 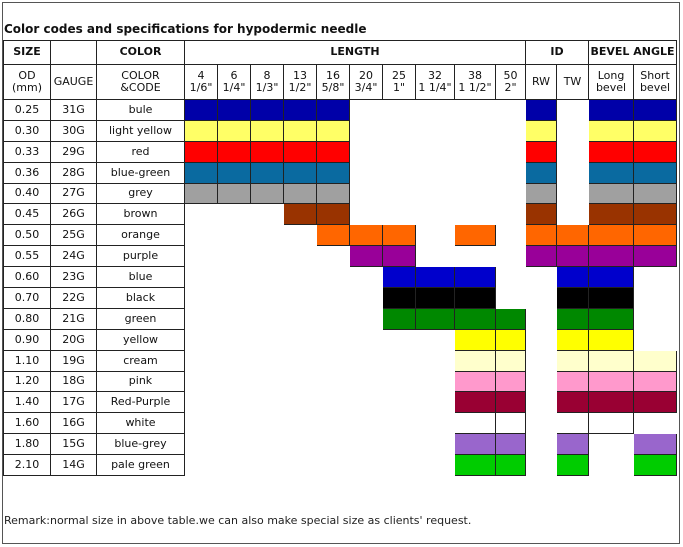 I want to click on table-row: 0.40 27G grey, so click(x=340, y=193).